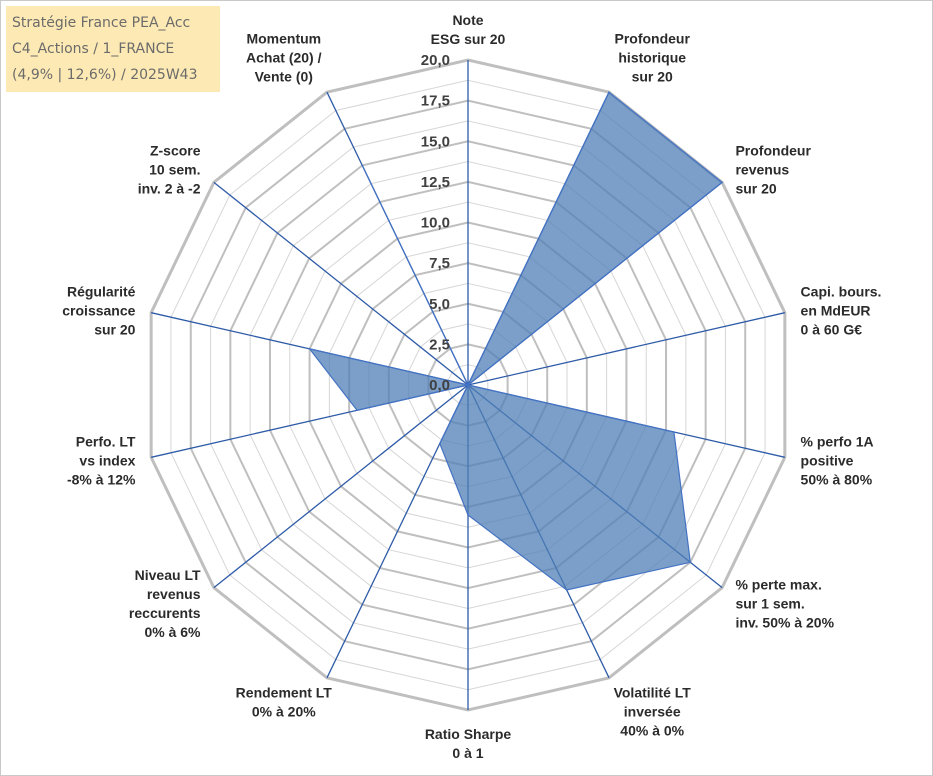 This screenshot has width=933, height=776. I want to click on axis-label-line: inv. 2 à -2, so click(169, 188).